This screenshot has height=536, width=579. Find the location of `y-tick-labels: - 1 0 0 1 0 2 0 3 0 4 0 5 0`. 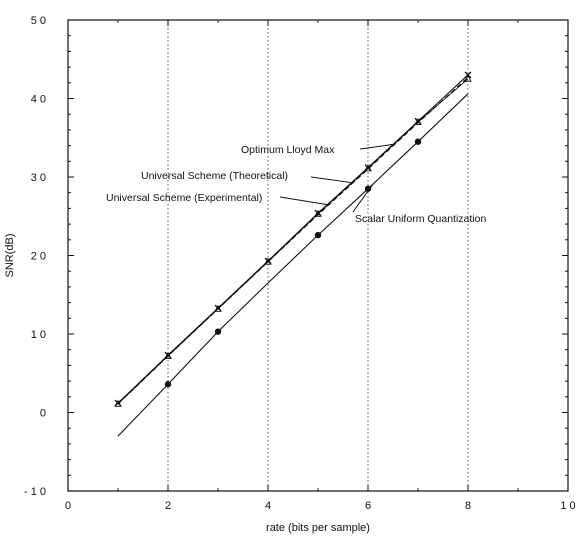

y-tick-labels: - 1 0 0 1 0 2 0 3 0 4 0 5 0 is located at coordinates (35, 256).